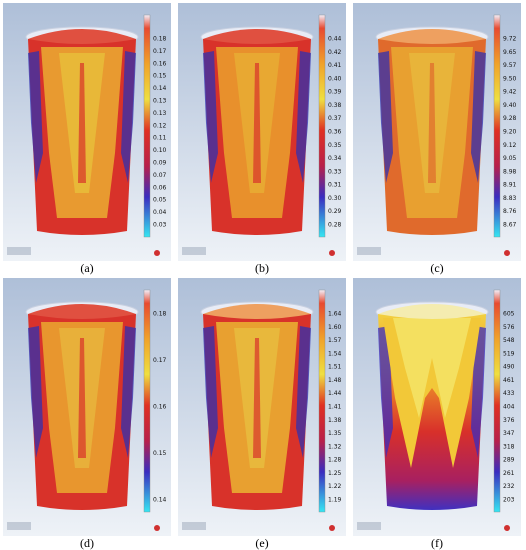  I want to click on colorbar-label: 376, so click(509, 420).